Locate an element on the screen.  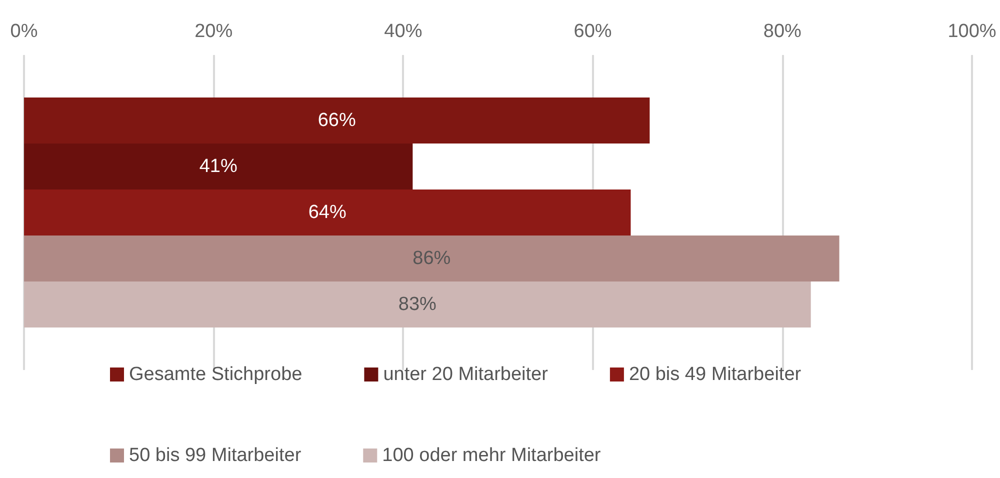
legend-label: 50 bis 99 Mitarbeiter is located at coordinates (215, 455).